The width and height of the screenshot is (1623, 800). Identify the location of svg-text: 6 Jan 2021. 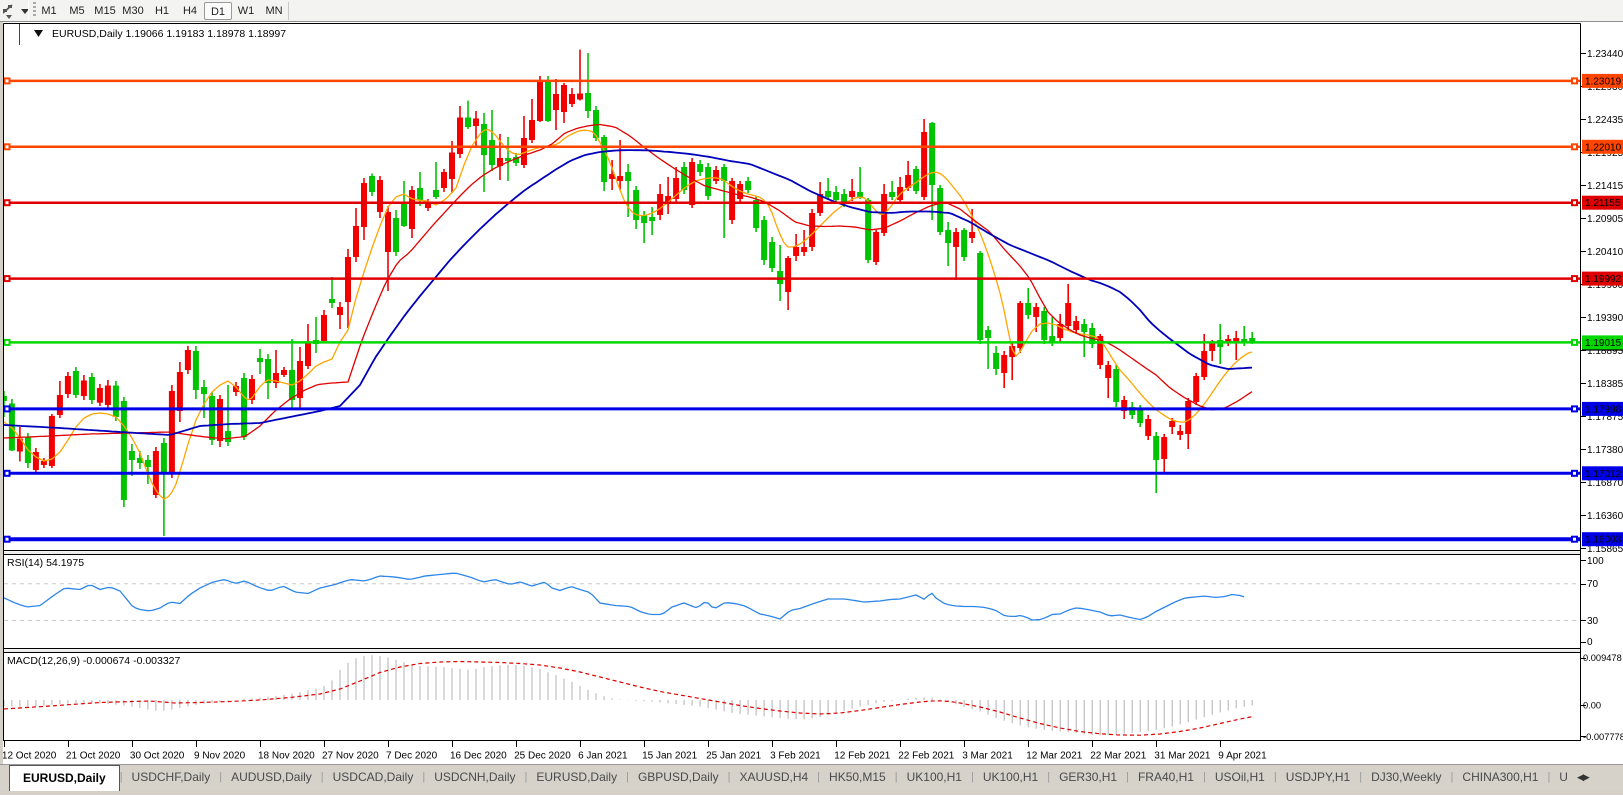
(603, 756).